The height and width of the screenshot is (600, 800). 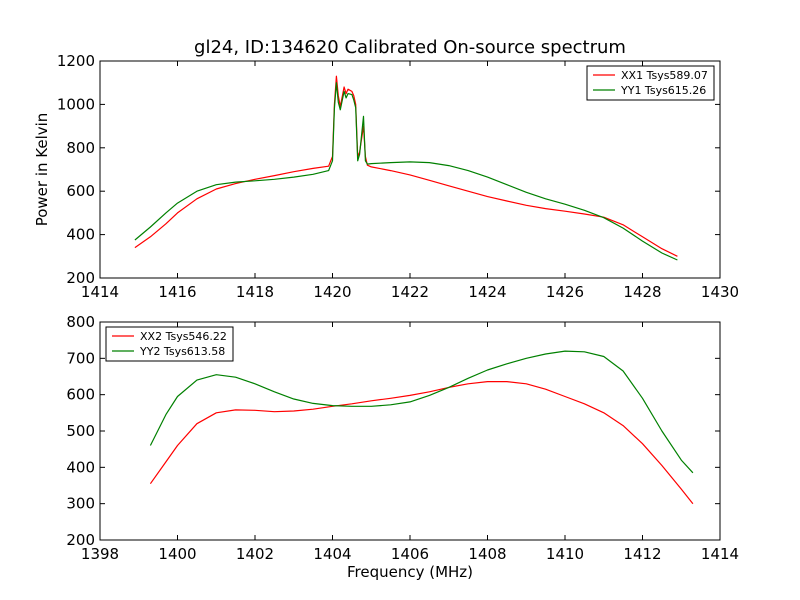 I want to click on y-axis-label: Power in Kelvin, so click(x=42, y=170).